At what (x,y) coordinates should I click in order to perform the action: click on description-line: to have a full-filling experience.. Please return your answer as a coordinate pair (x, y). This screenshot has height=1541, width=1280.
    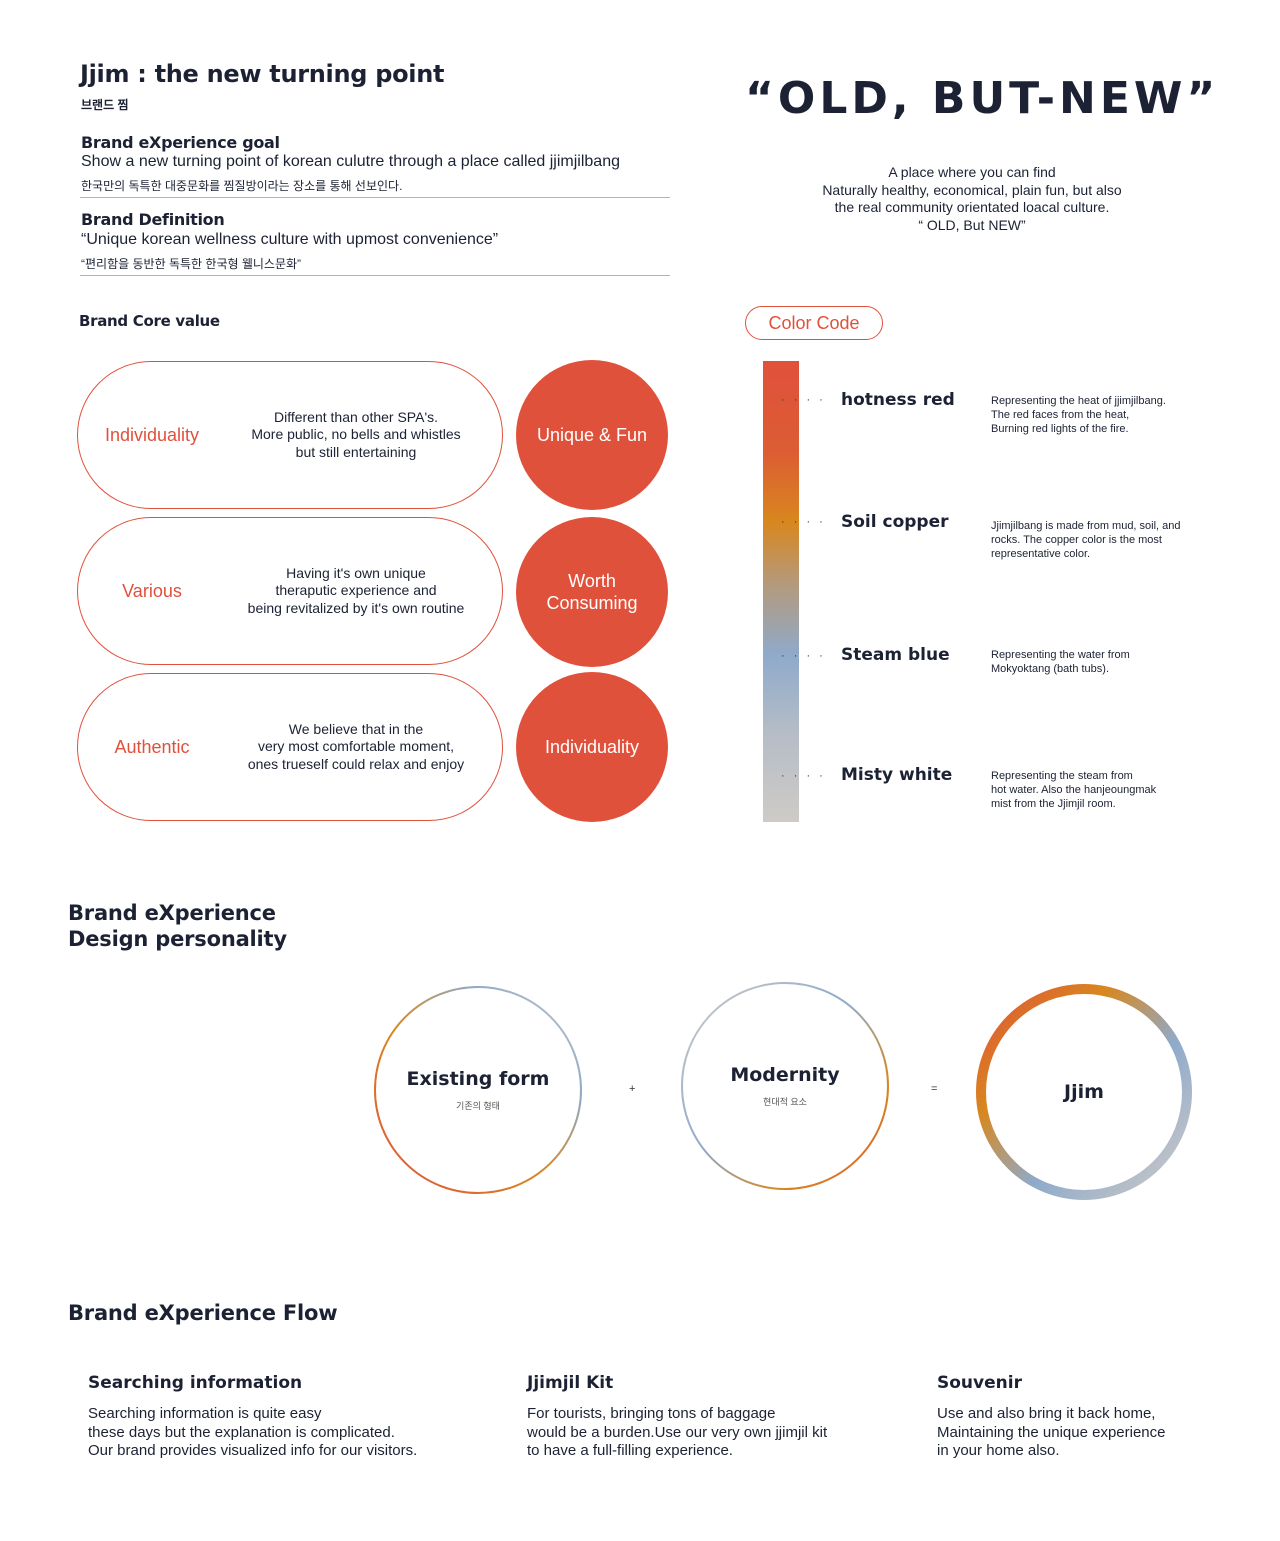
    Looking at the image, I should click on (630, 1450).